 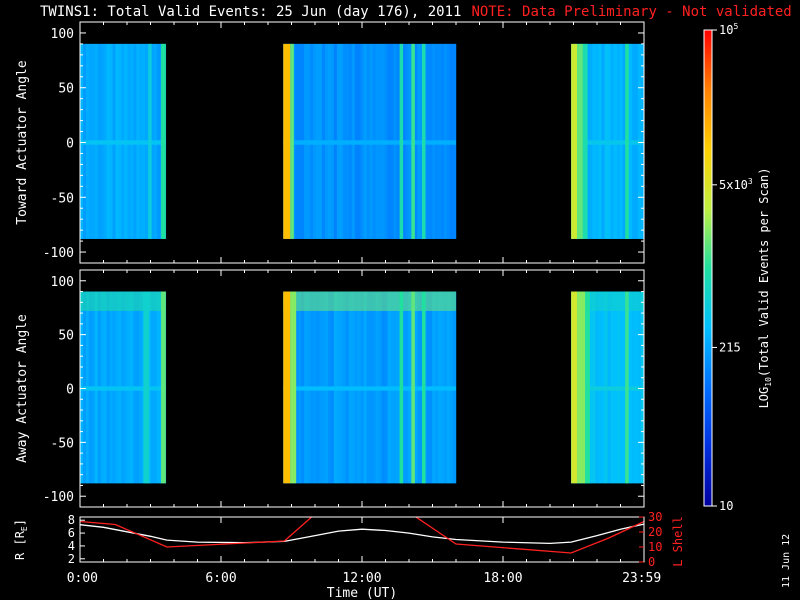 What do you see at coordinates (786, 561) in the screenshot?
I see `date-stamp: 11 Jun 12` at bounding box center [786, 561].